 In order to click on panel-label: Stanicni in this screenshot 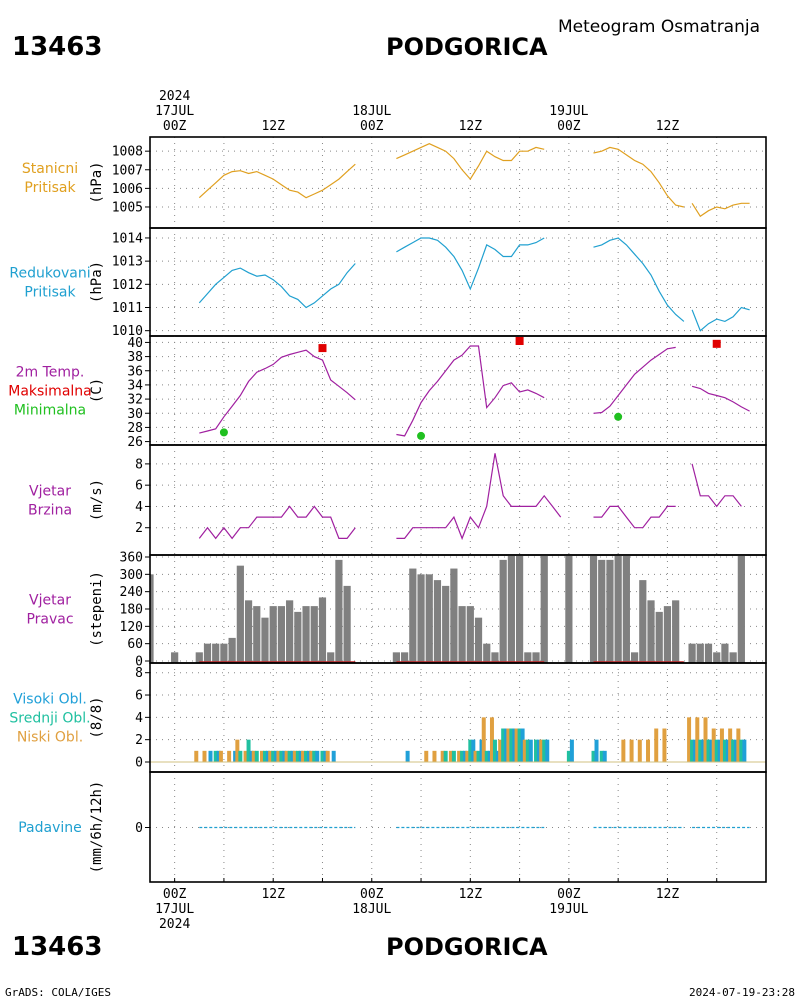, I will do `click(50, 169)`.